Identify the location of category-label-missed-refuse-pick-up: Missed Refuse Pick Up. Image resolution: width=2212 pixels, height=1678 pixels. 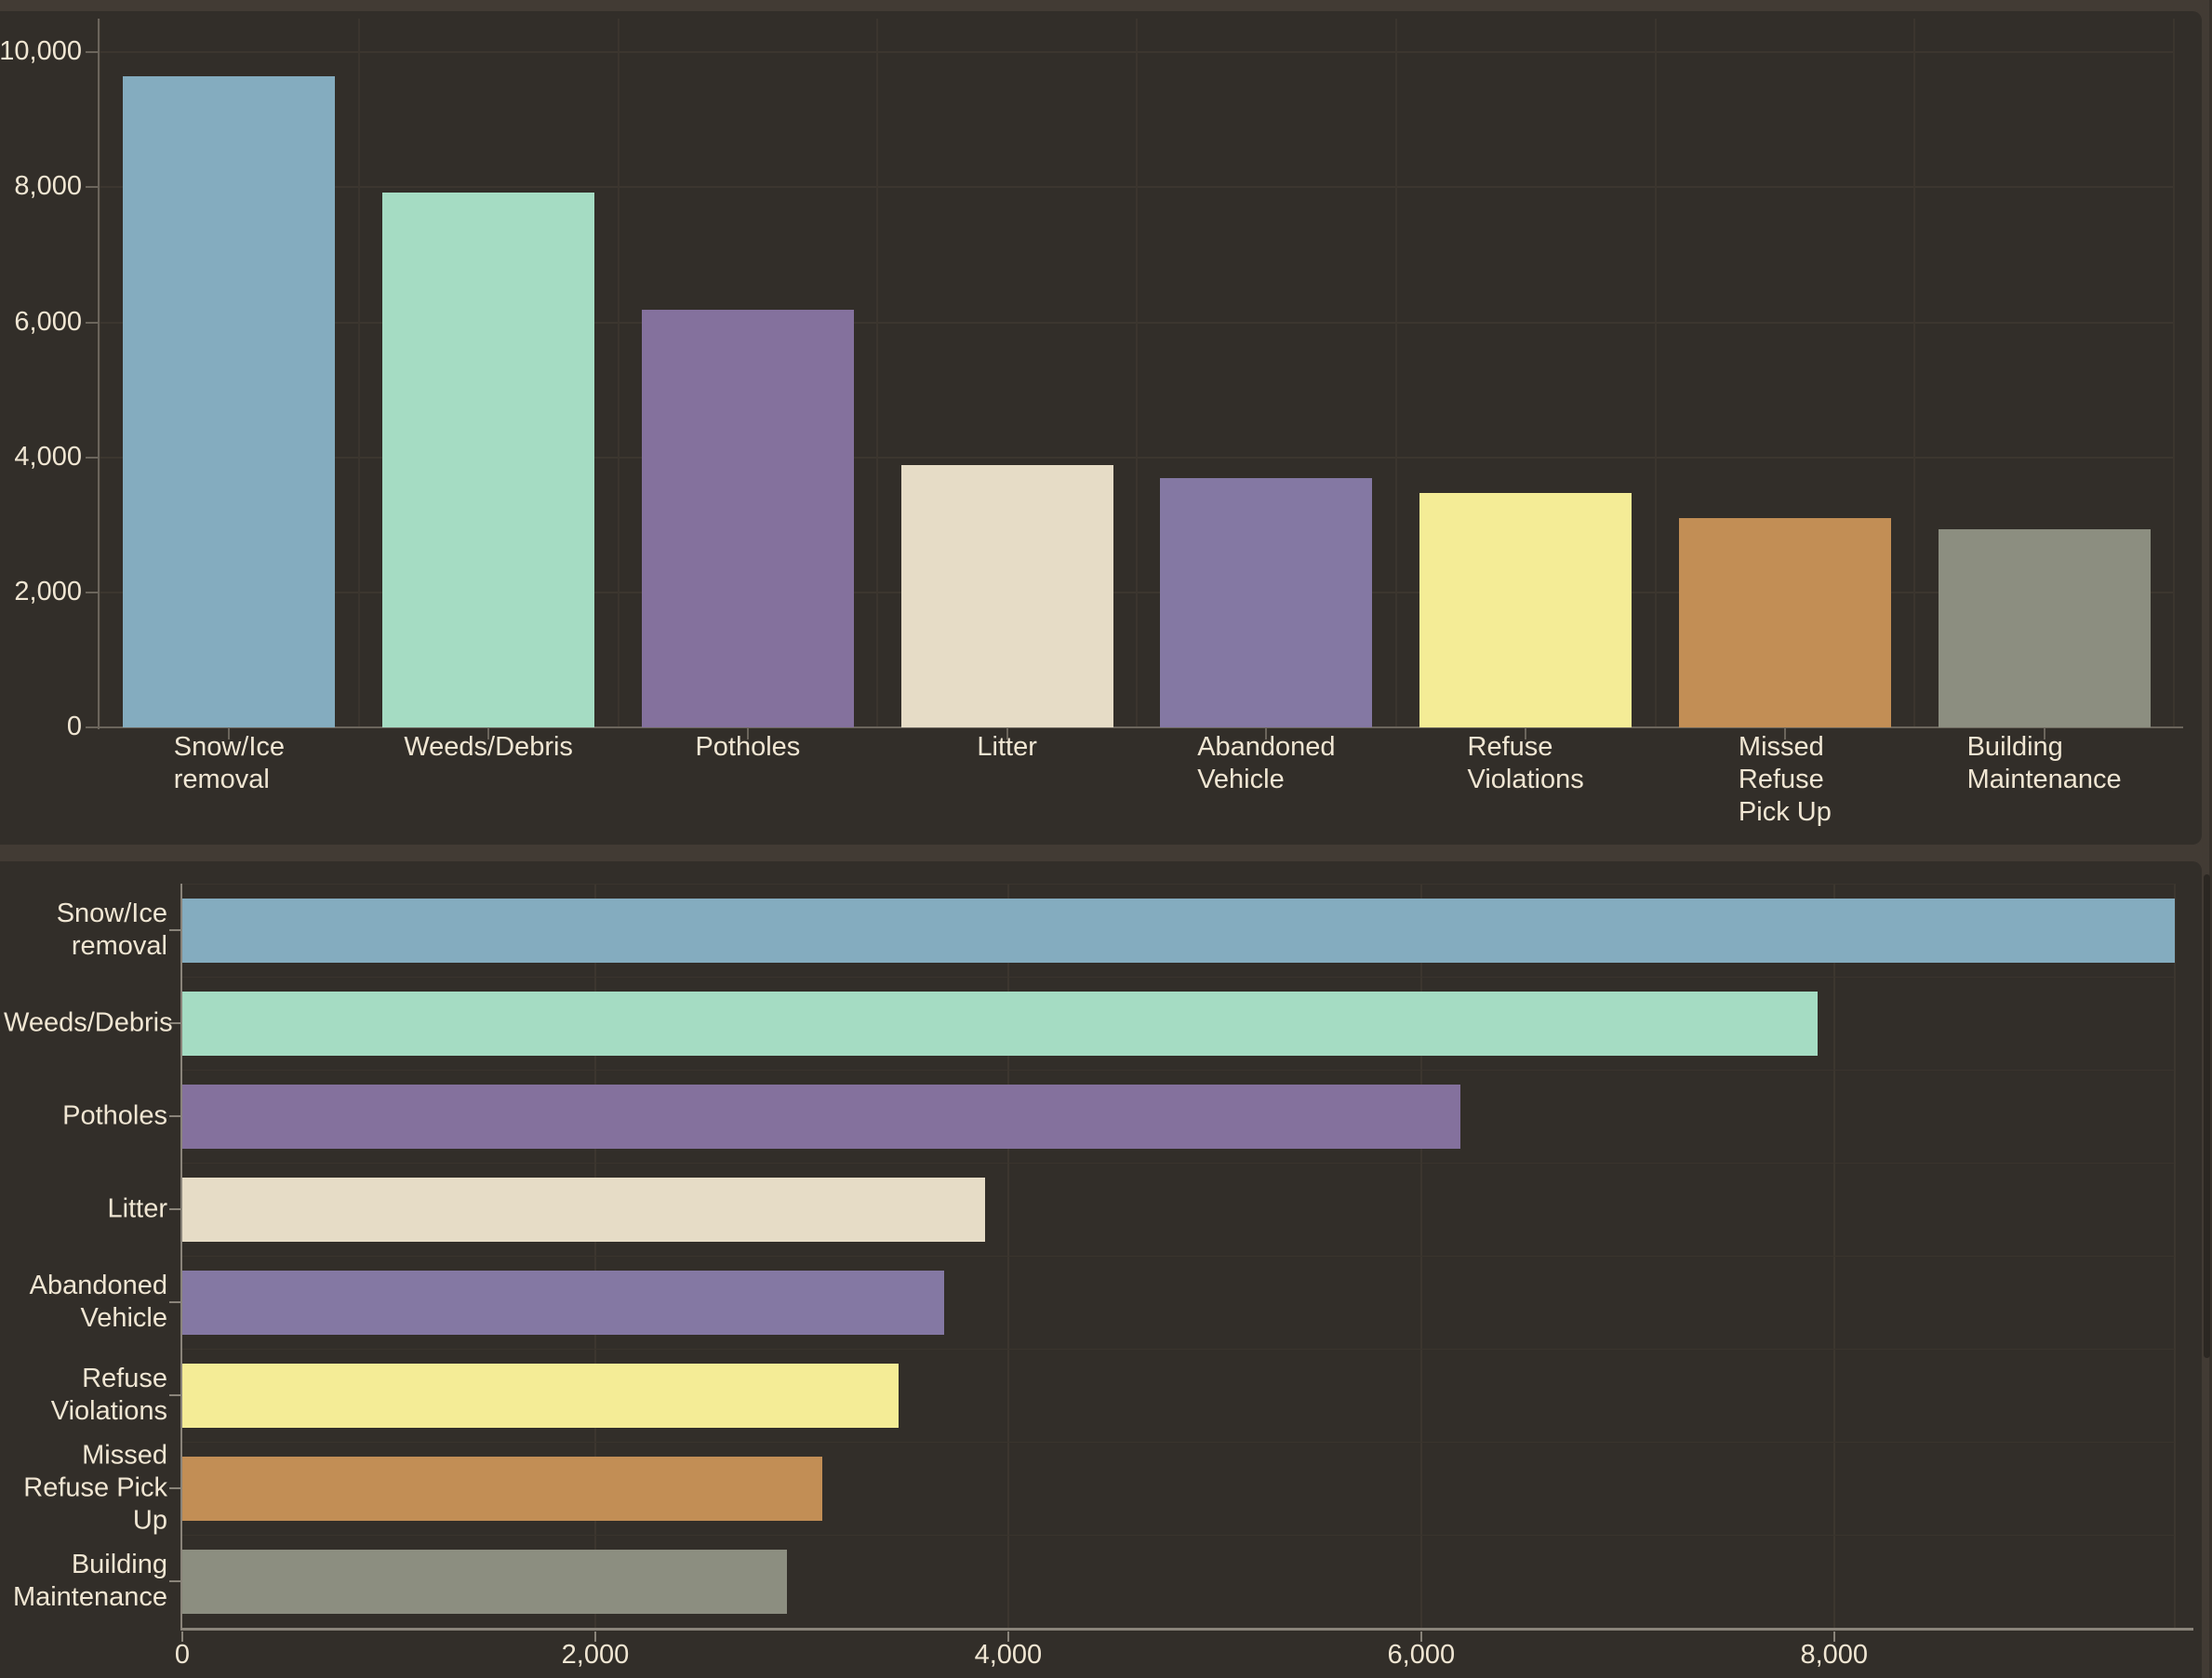
(1785, 780).